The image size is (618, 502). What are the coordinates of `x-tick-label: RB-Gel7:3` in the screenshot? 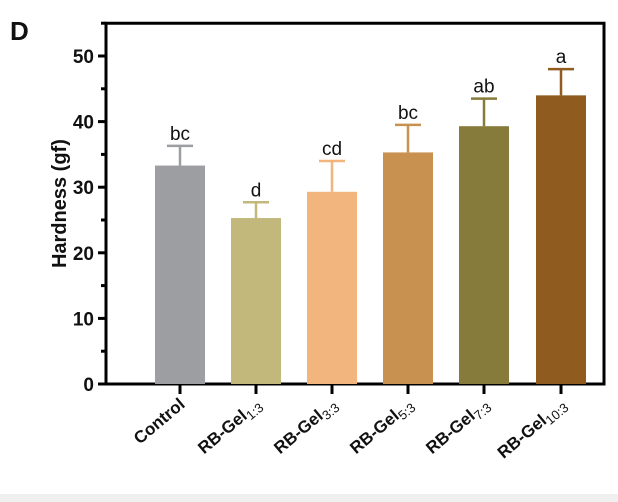 It's located at (458, 428).